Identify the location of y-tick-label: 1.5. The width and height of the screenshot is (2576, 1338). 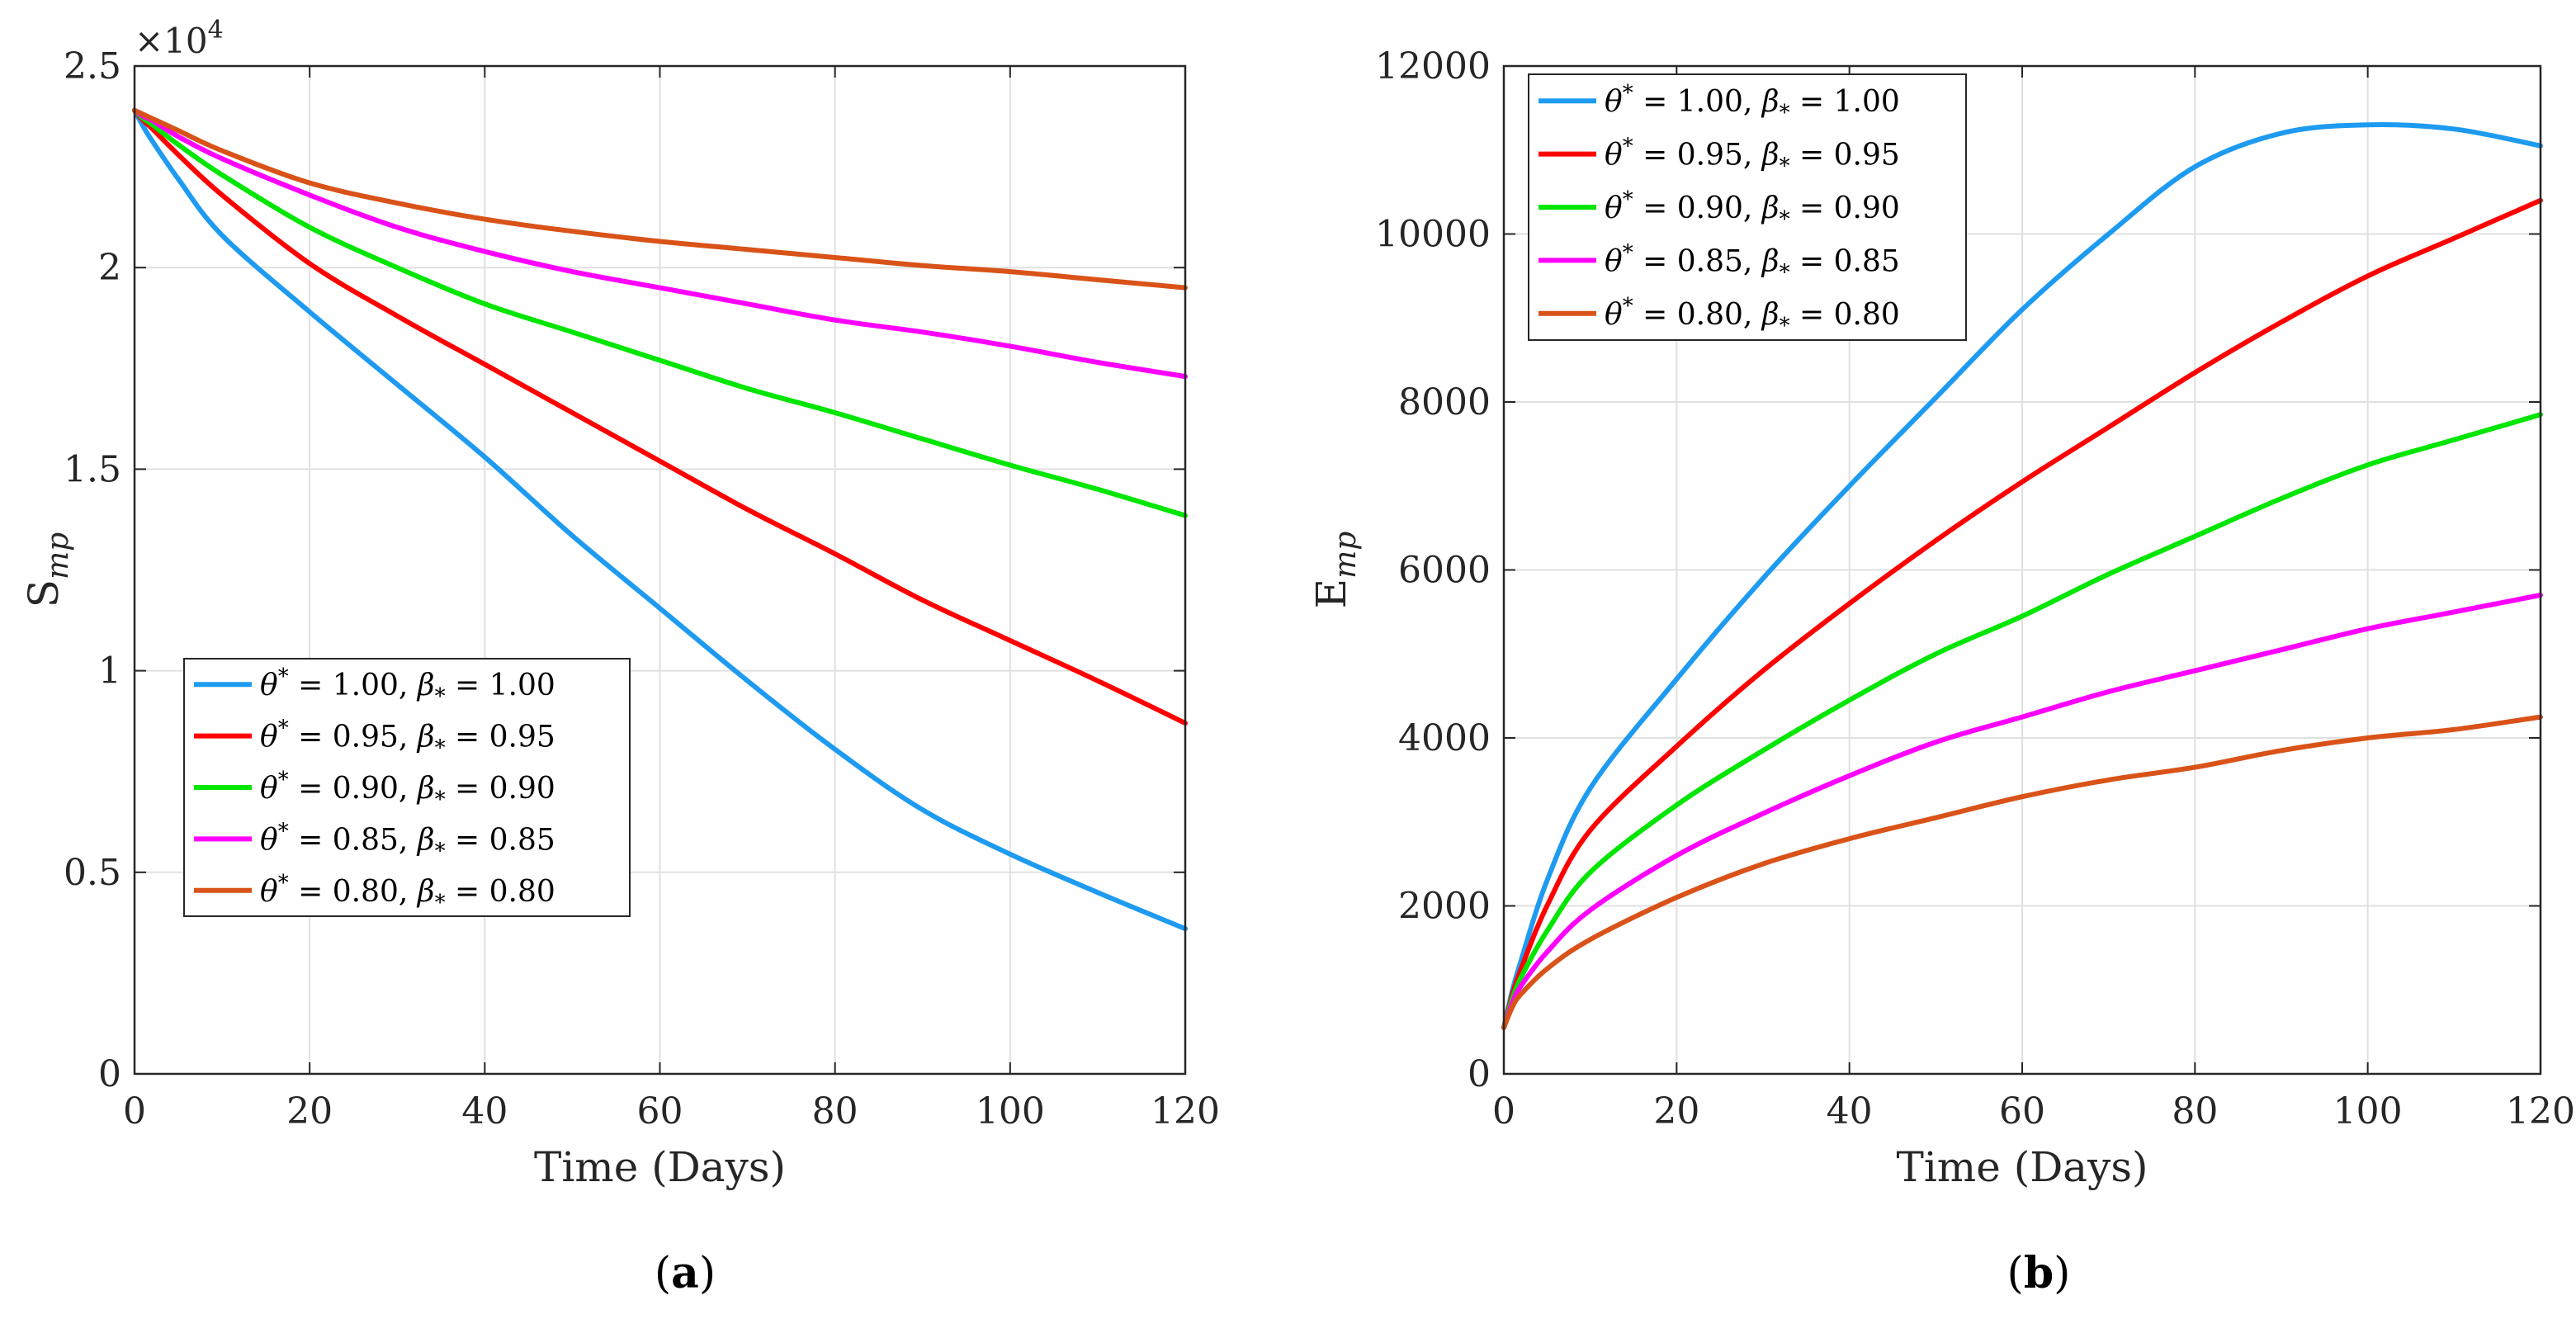
(92, 469).